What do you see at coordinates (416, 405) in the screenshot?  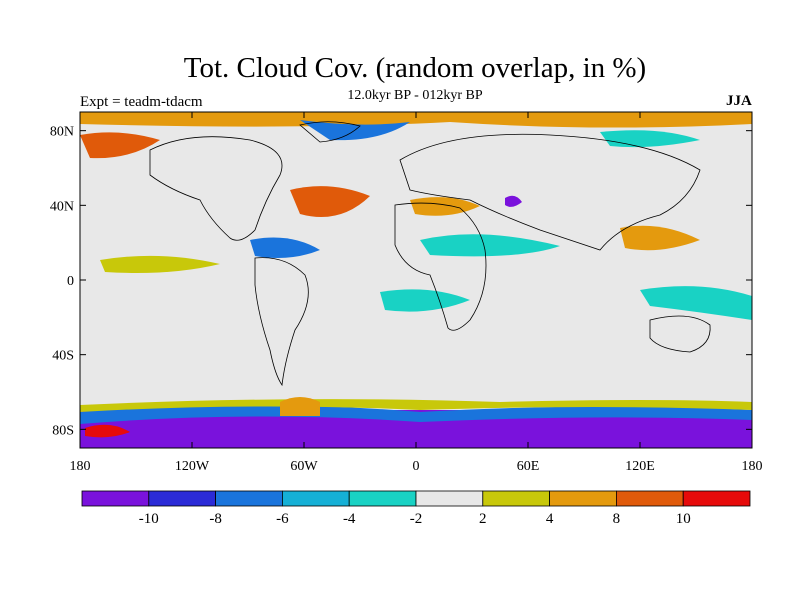 I see `southern-ring-anomaly` at bounding box center [416, 405].